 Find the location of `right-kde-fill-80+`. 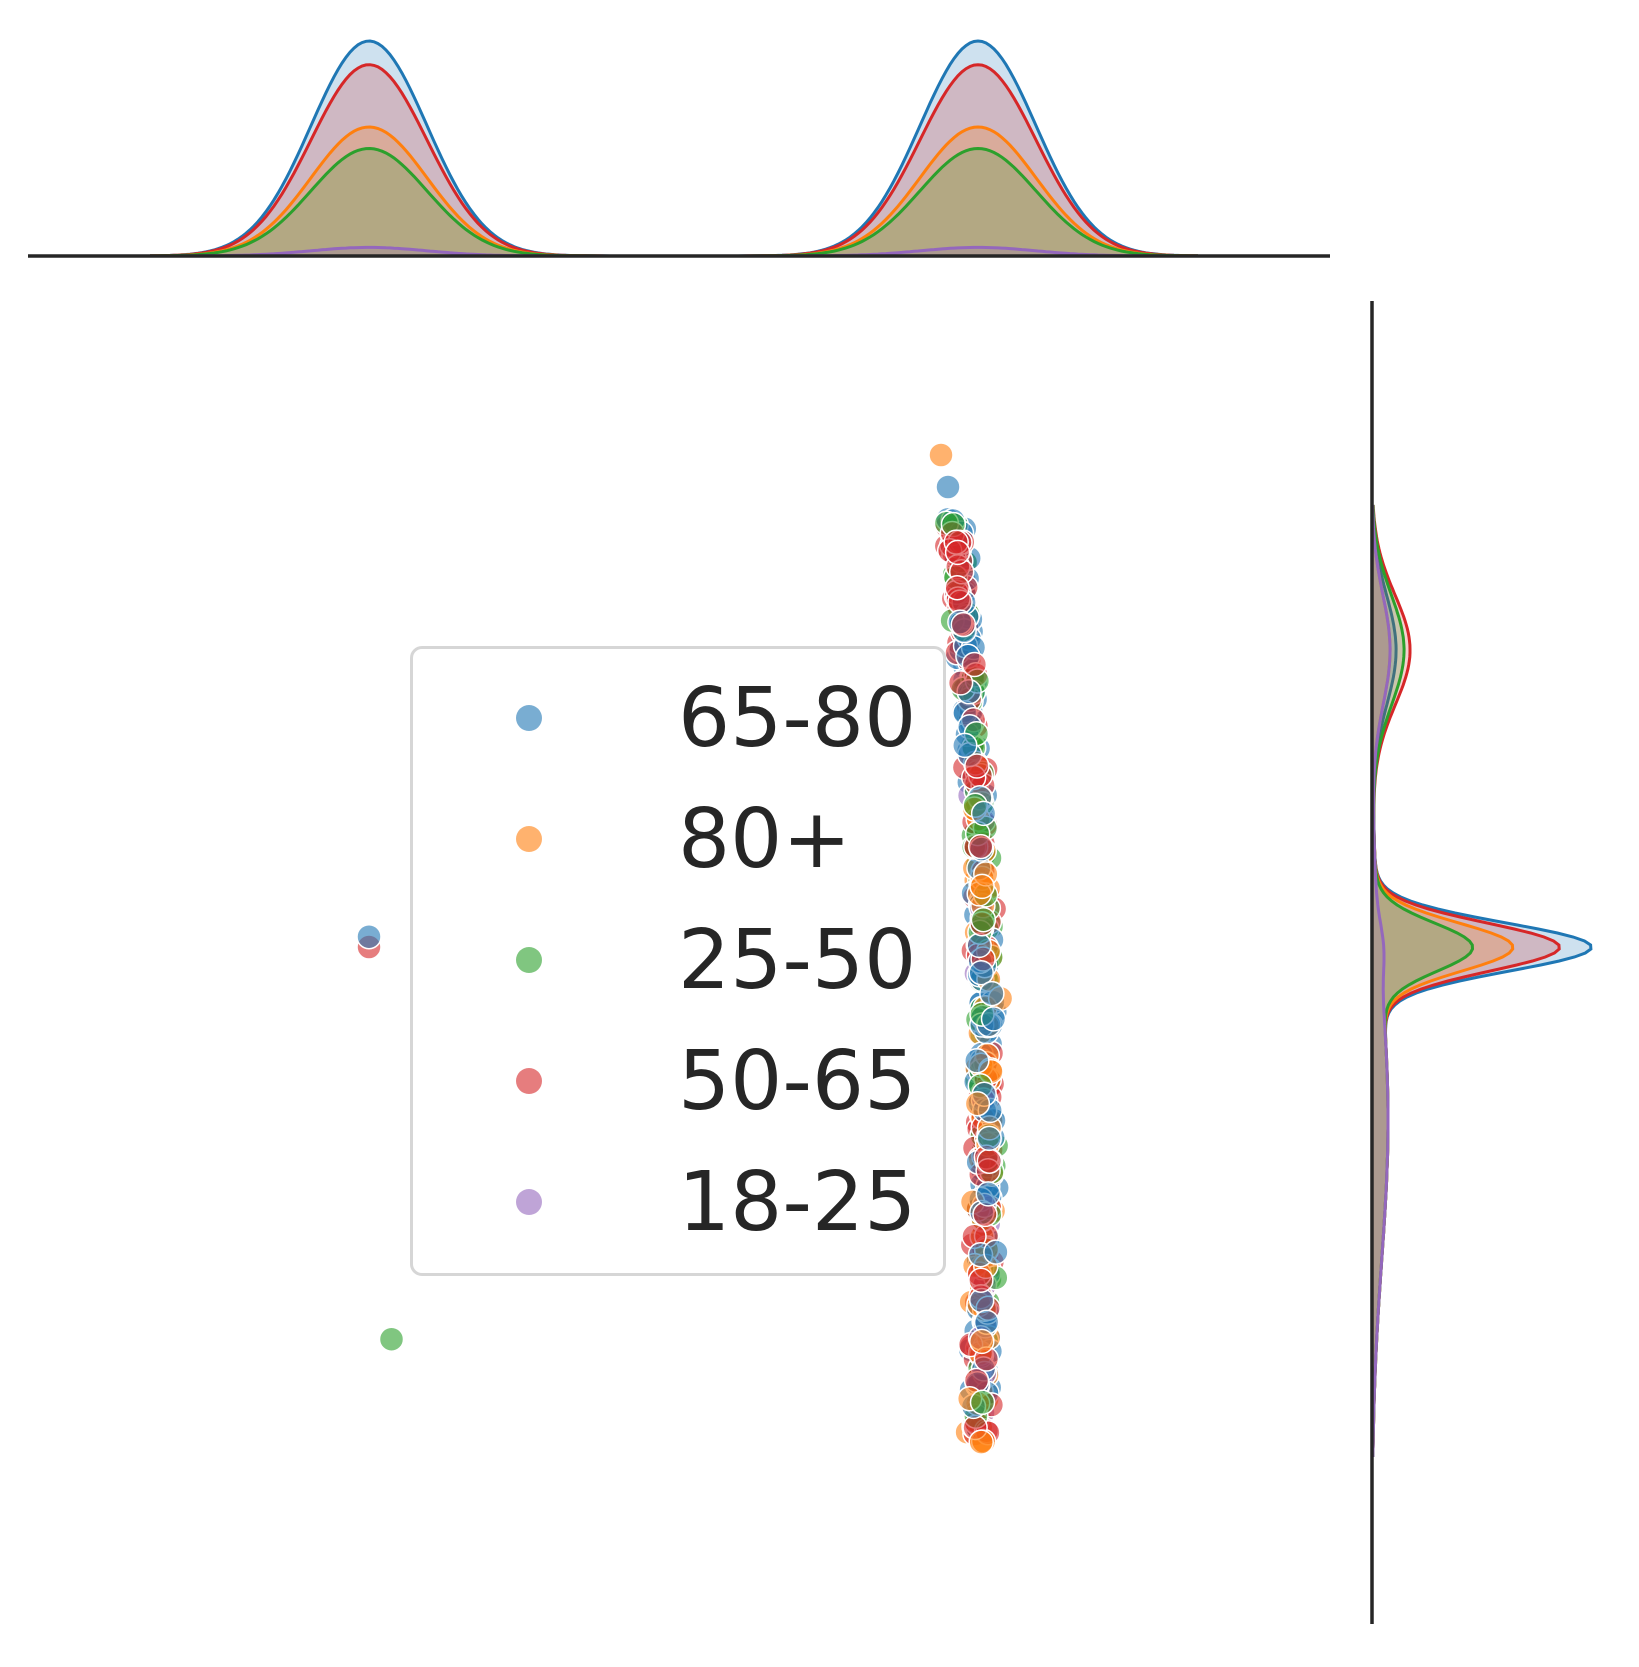

right-kde-fill-80+ is located at coordinates (1442, 981).